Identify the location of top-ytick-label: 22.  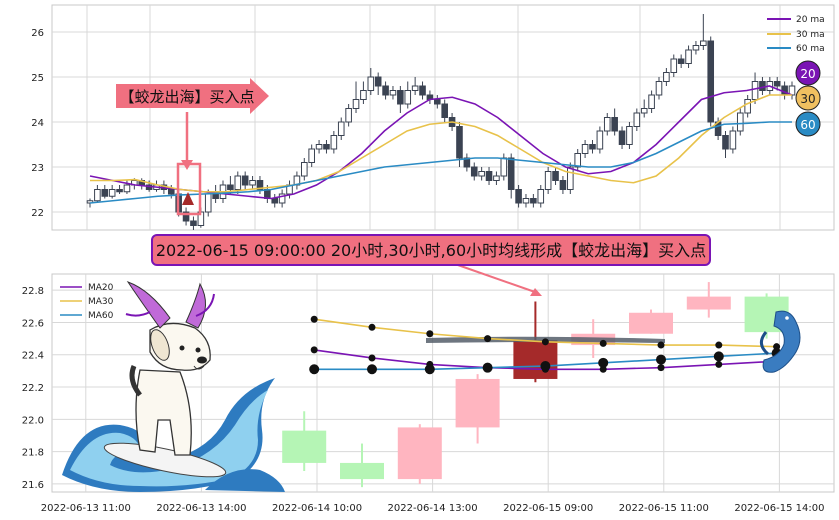
(37, 213).